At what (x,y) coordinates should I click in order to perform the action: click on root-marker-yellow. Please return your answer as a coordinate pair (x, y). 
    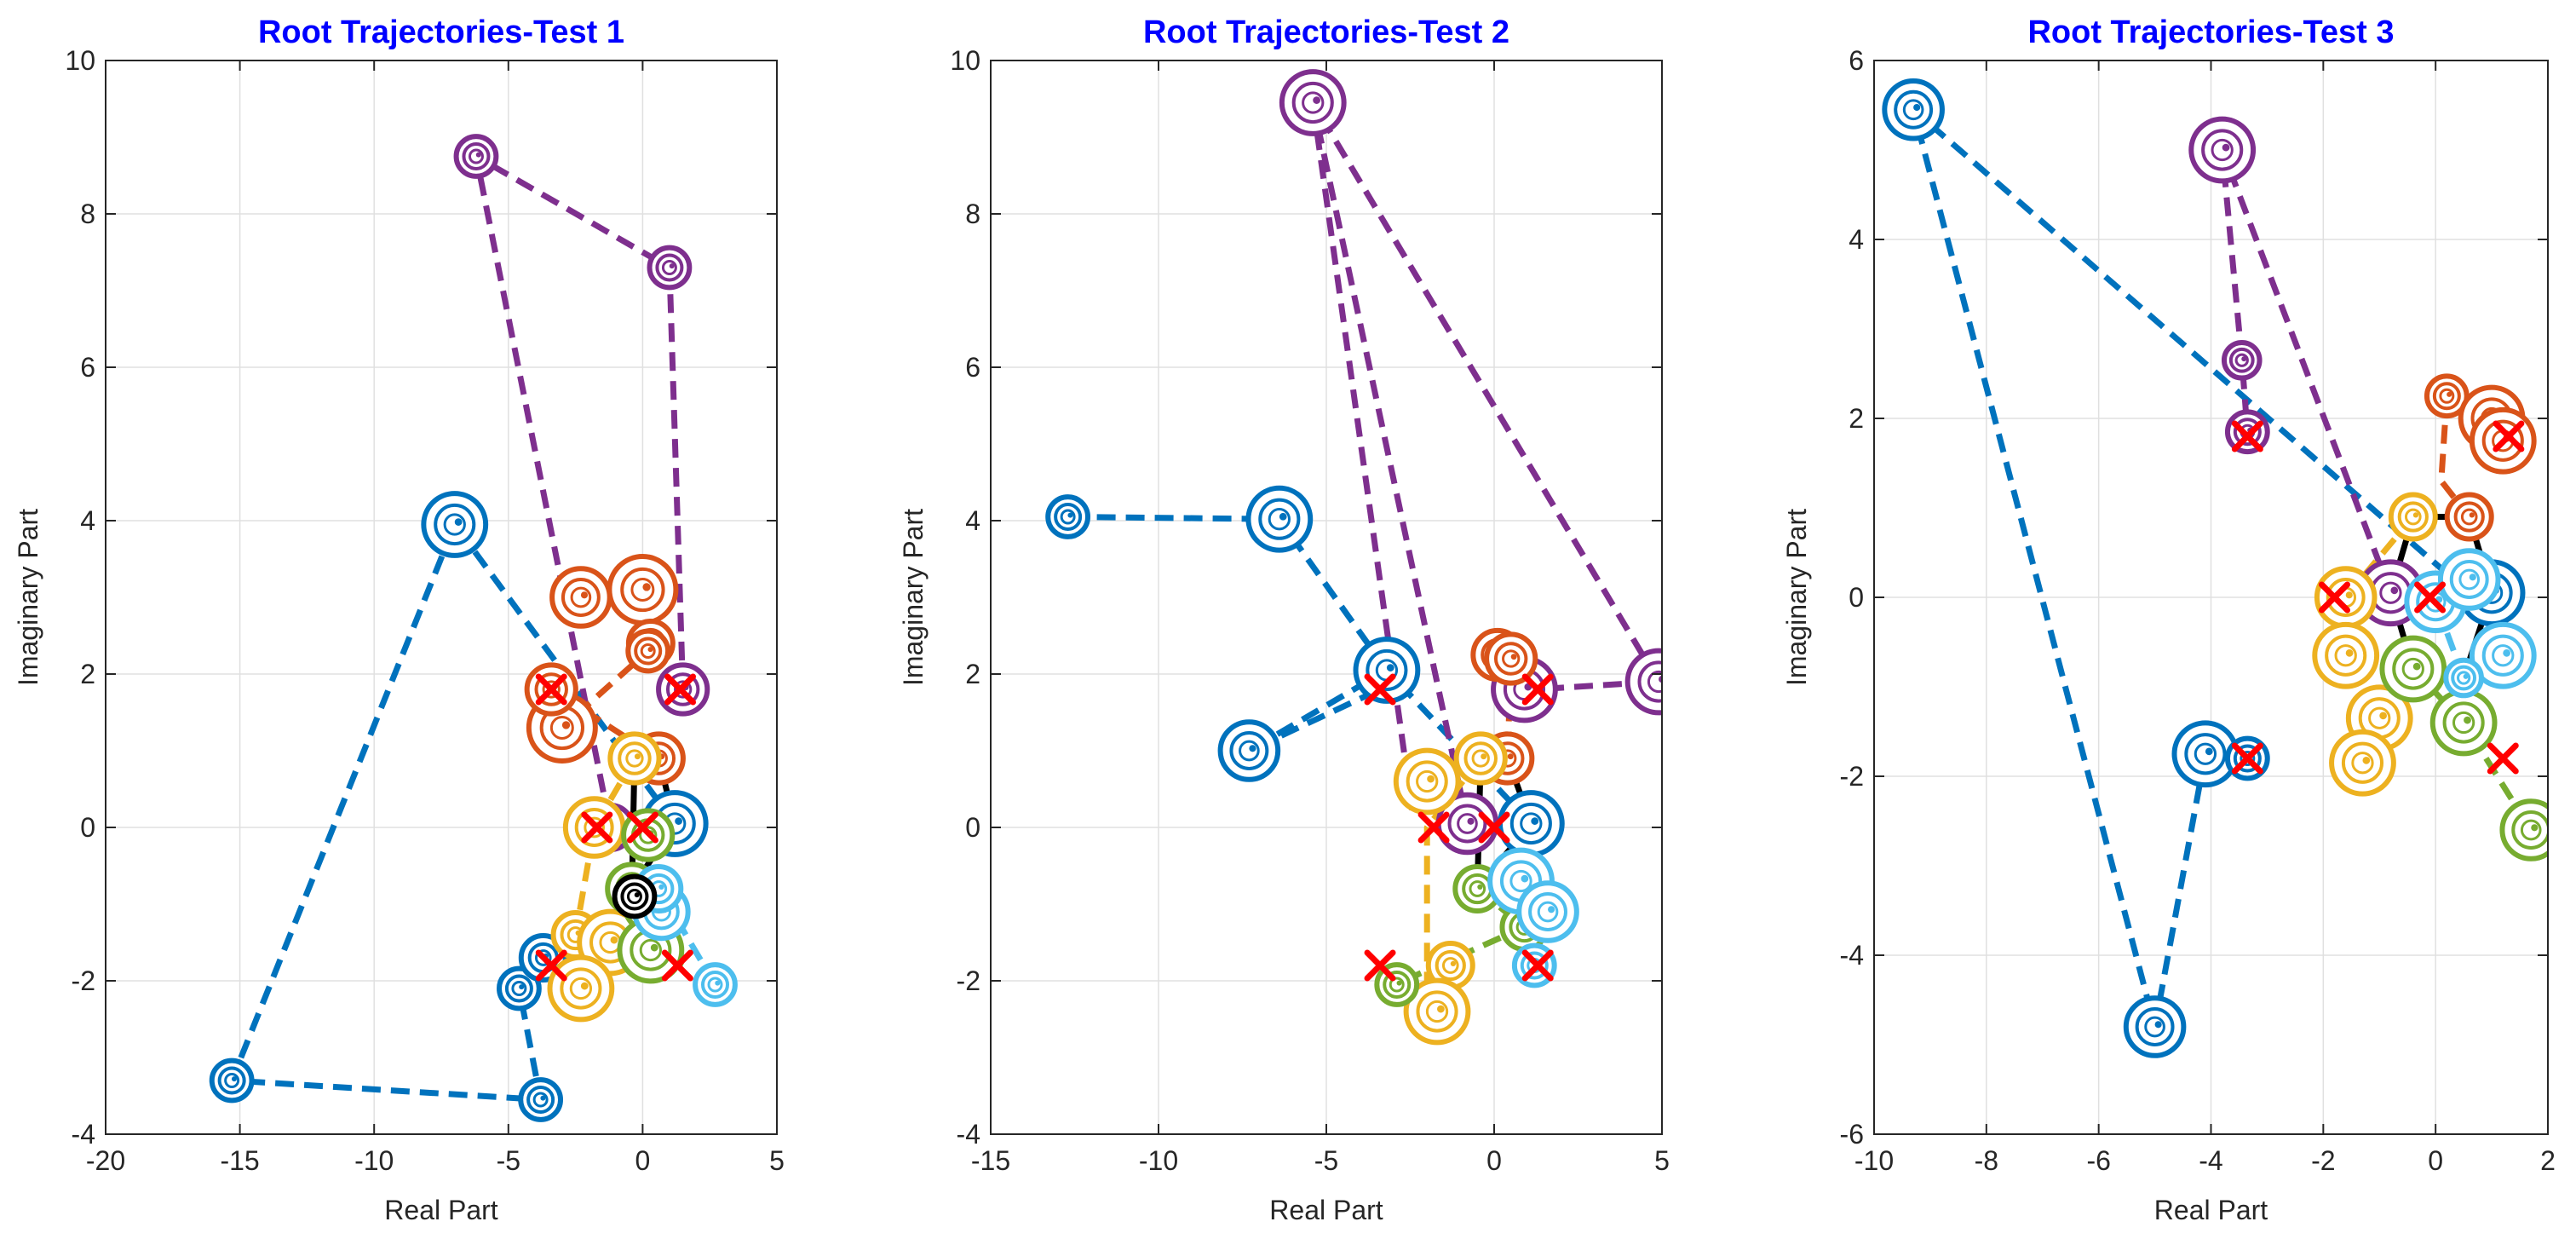
    Looking at the image, I should click on (1427, 781).